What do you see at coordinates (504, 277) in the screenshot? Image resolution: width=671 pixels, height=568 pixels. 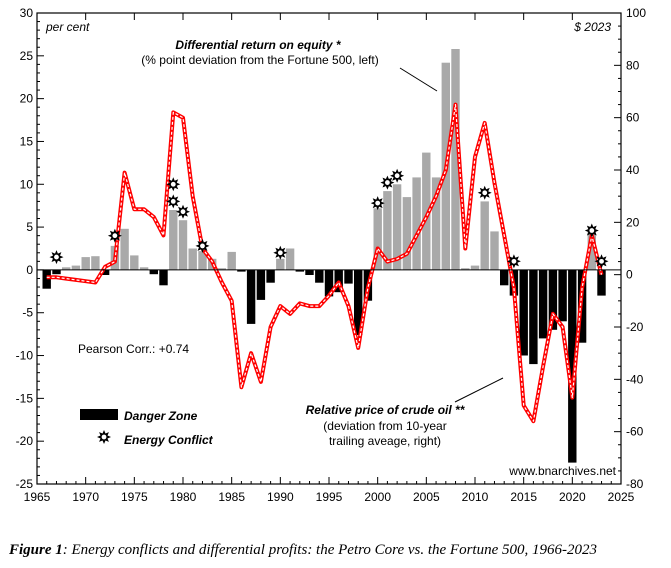 I see `bar-2013` at bounding box center [504, 277].